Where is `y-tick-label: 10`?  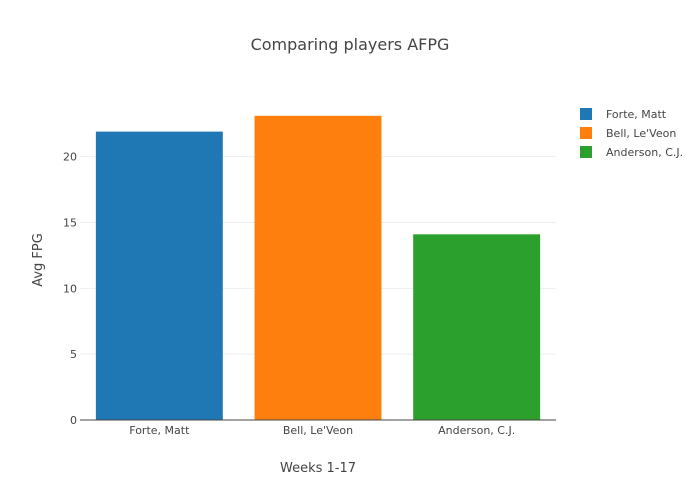
y-tick-label: 10 is located at coordinates (70, 288).